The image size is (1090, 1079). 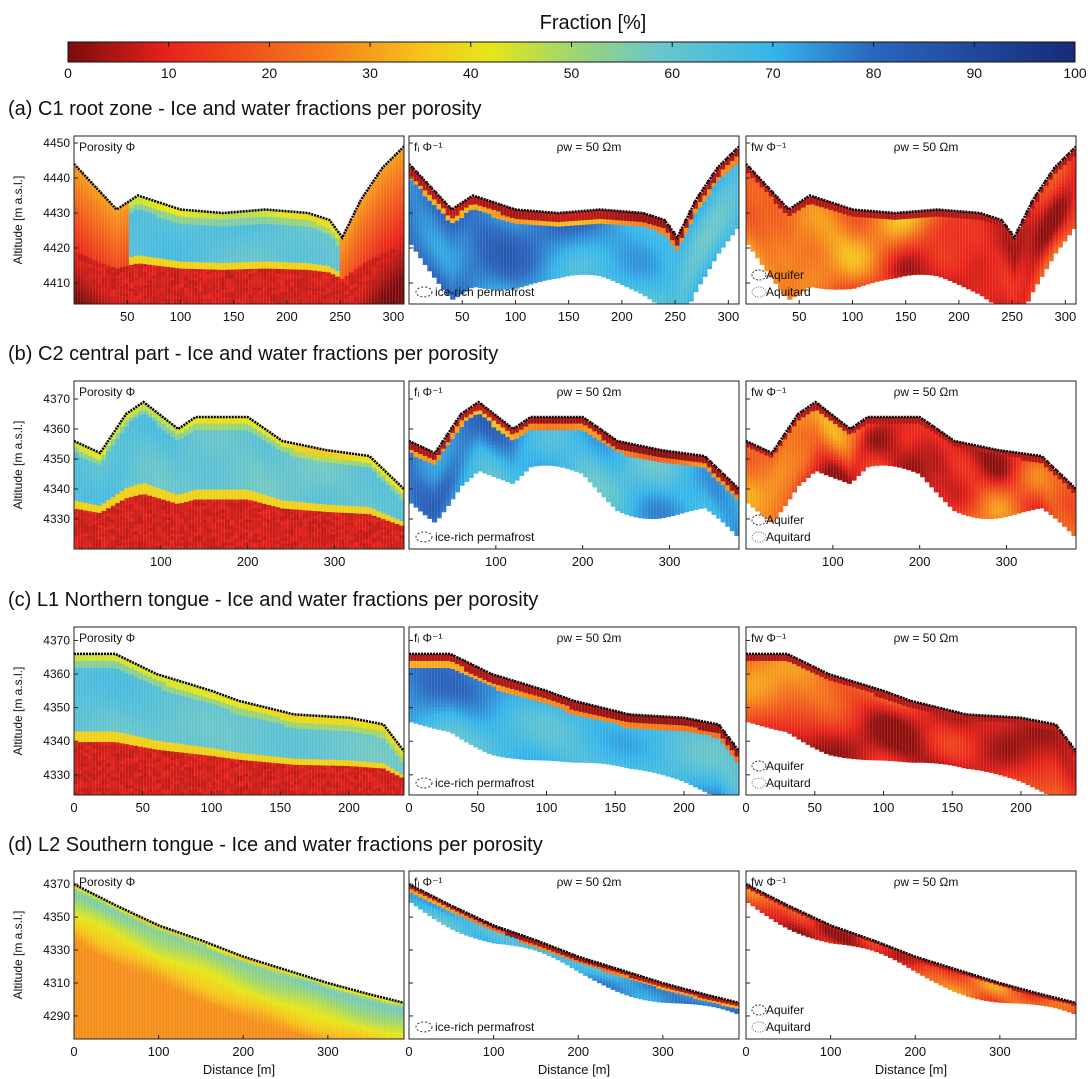 What do you see at coordinates (975, 73) in the screenshot?
I see `colorbar-tick-label: 90` at bounding box center [975, 73].